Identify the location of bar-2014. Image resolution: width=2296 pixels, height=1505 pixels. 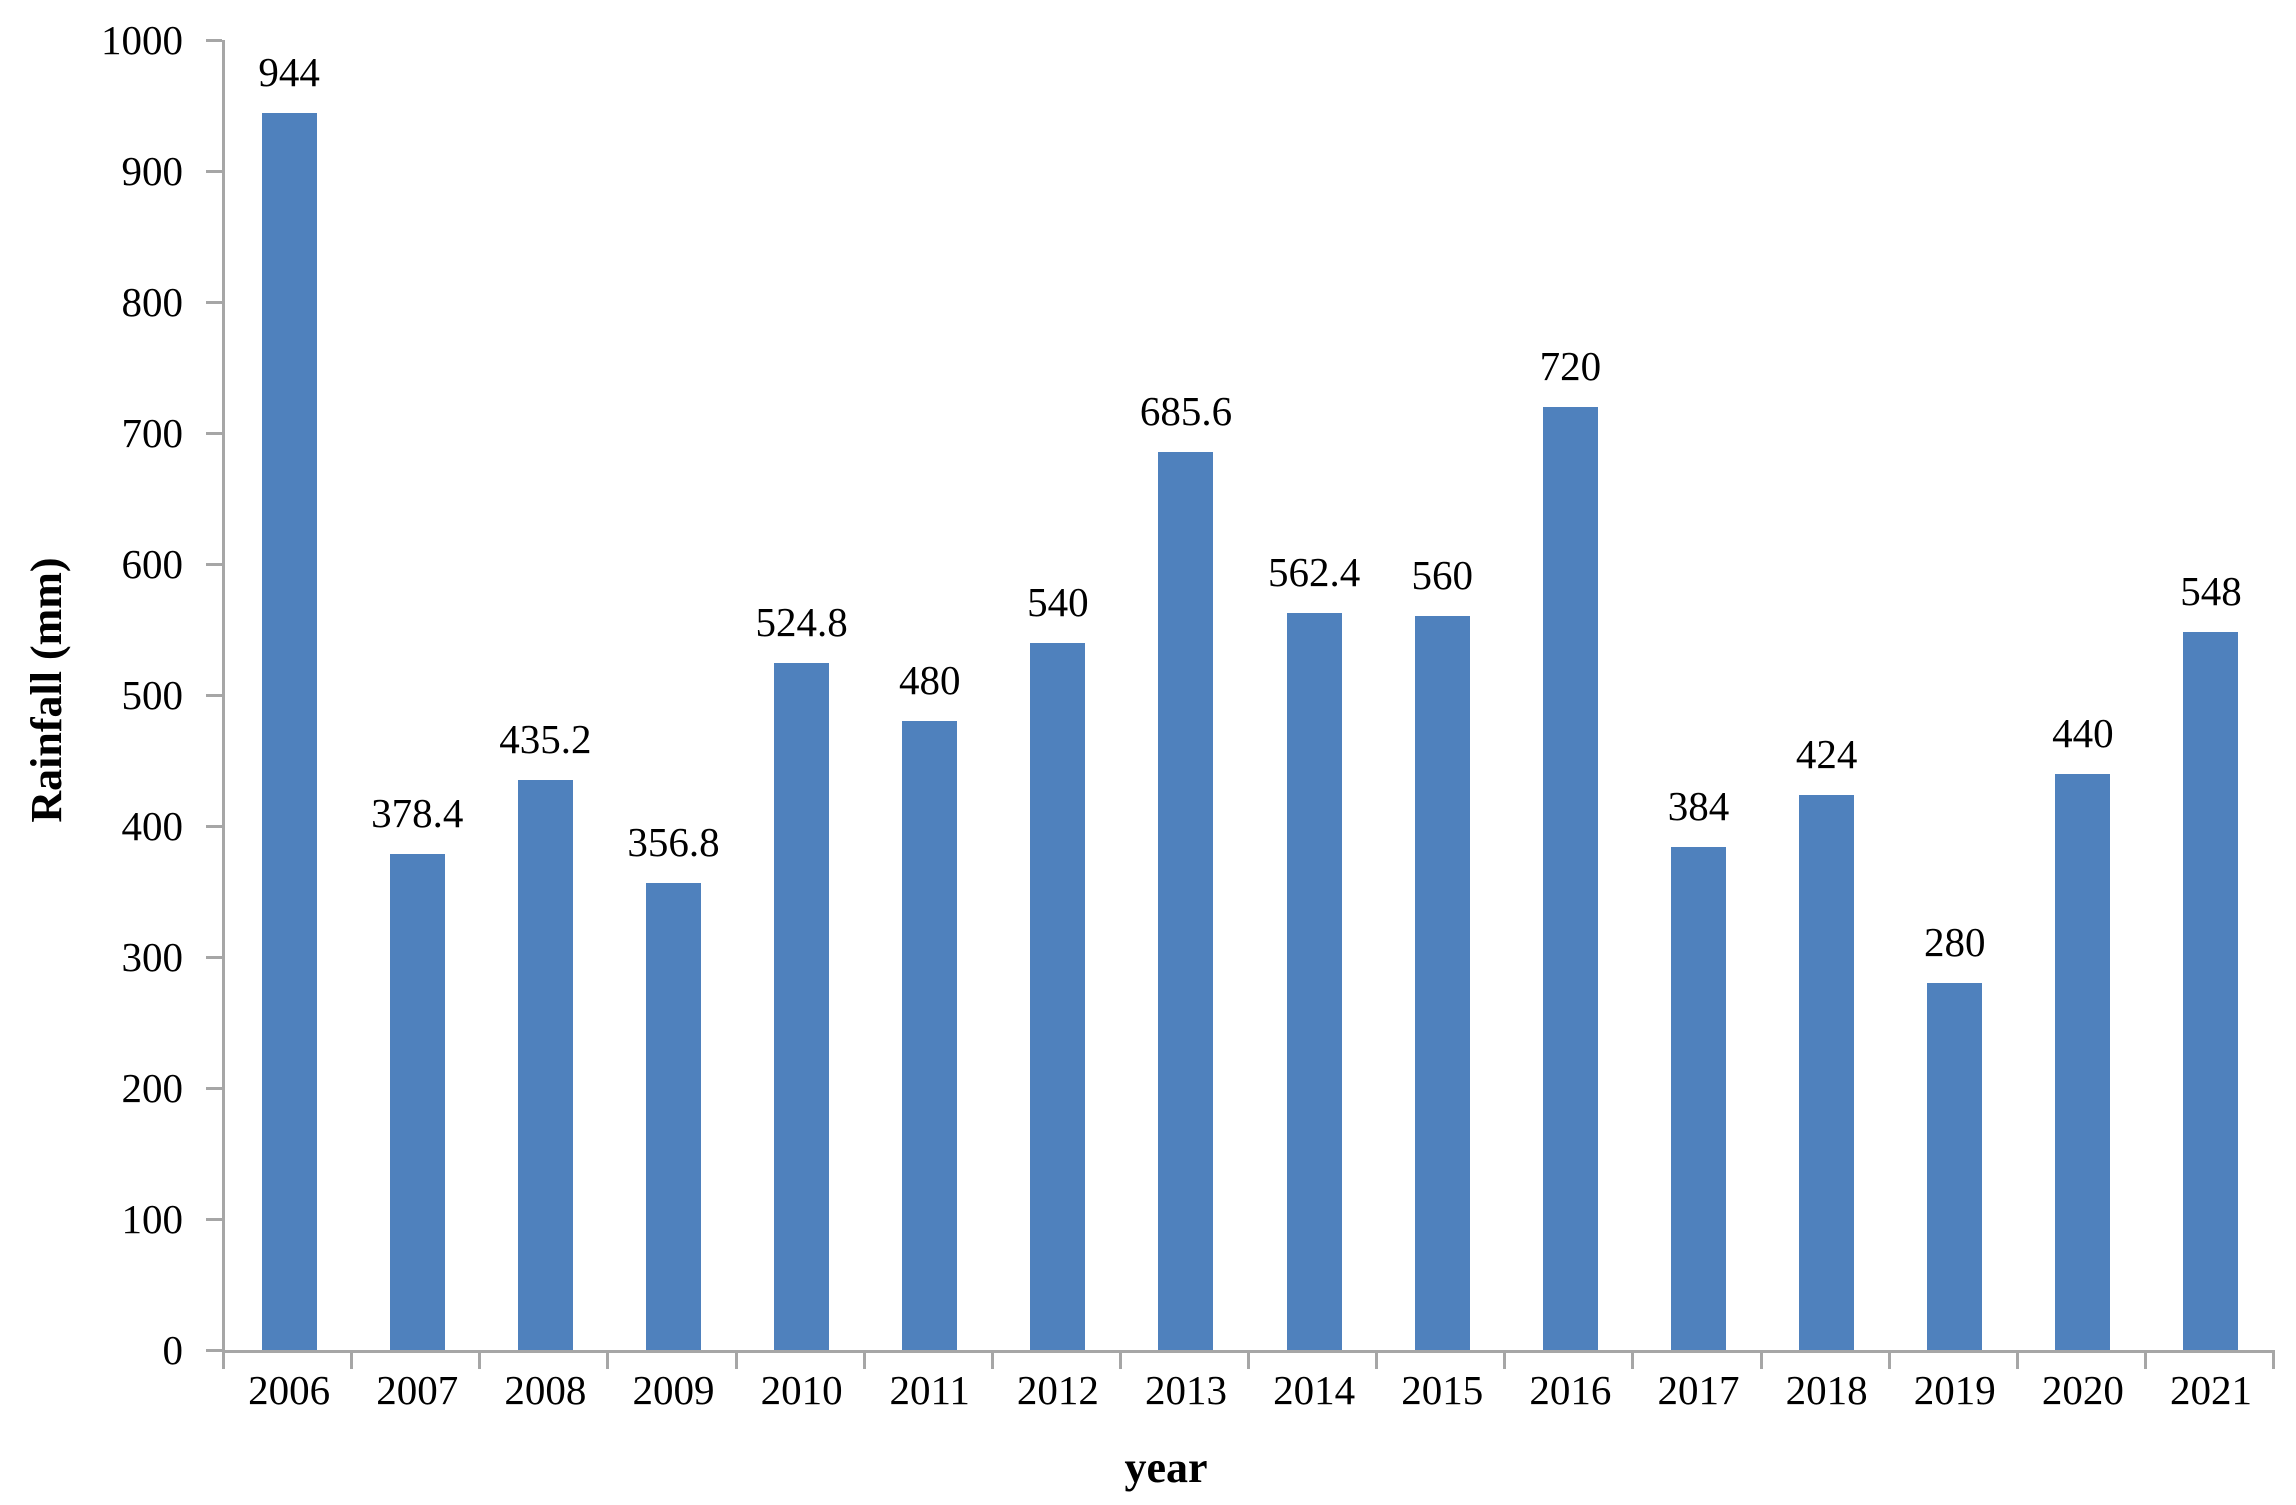
(1314, 981).